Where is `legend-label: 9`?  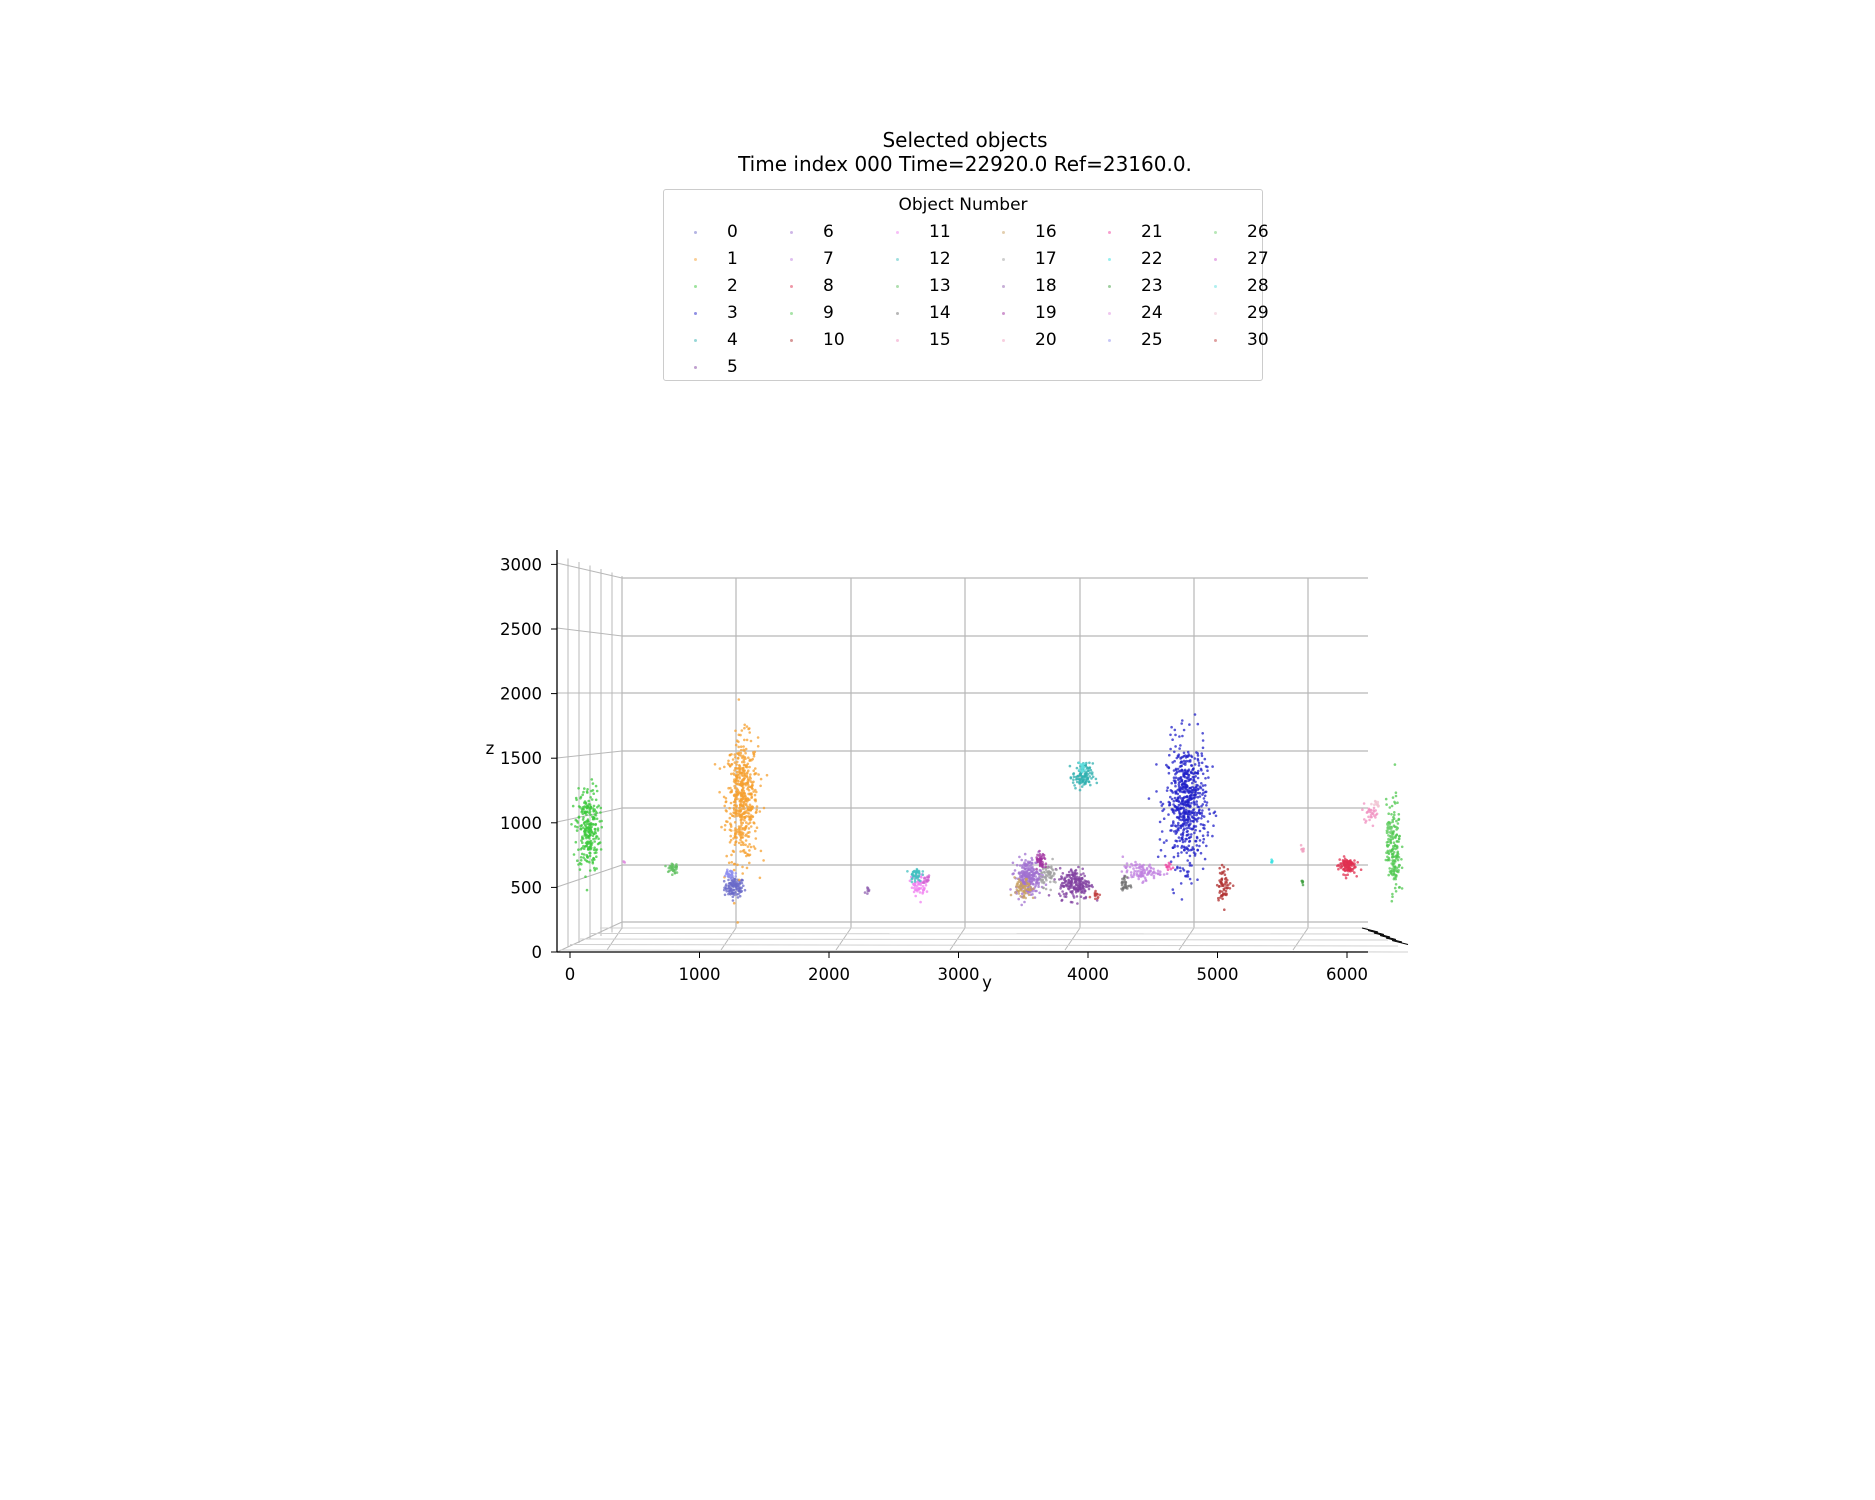
legend-label: 9 is located at coordinates (828, 313).